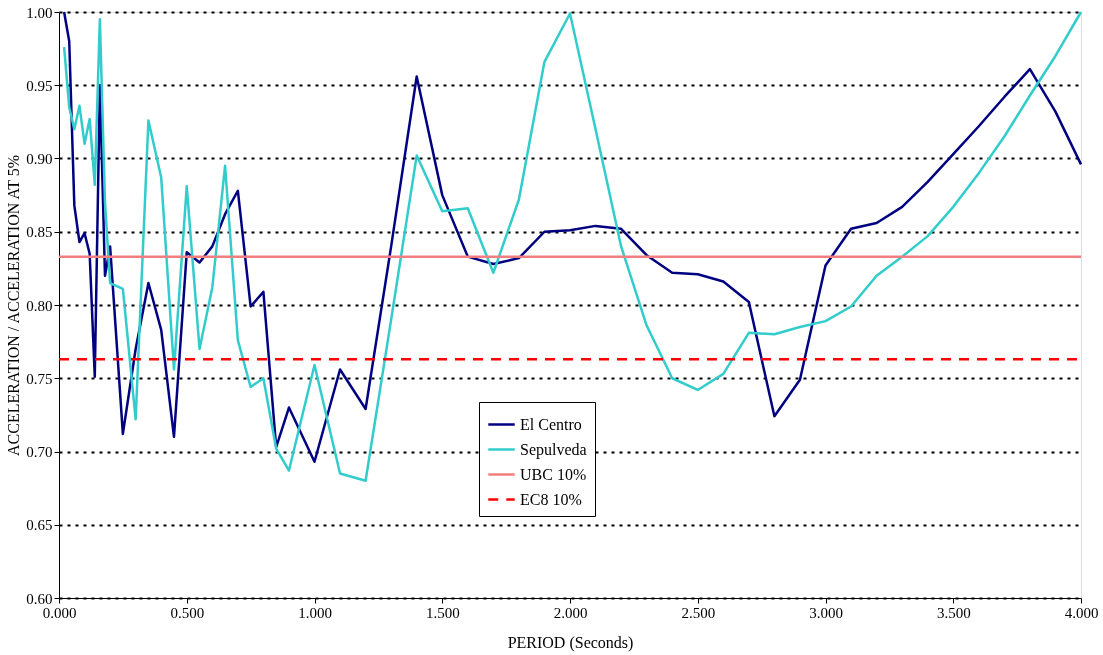 The height and width of the screenshot is (655, 1103). What do you see at coordinates (39, 378) in the screenshot?
I see `y-tick-label: 0.75` at bounding box center [39, 378].